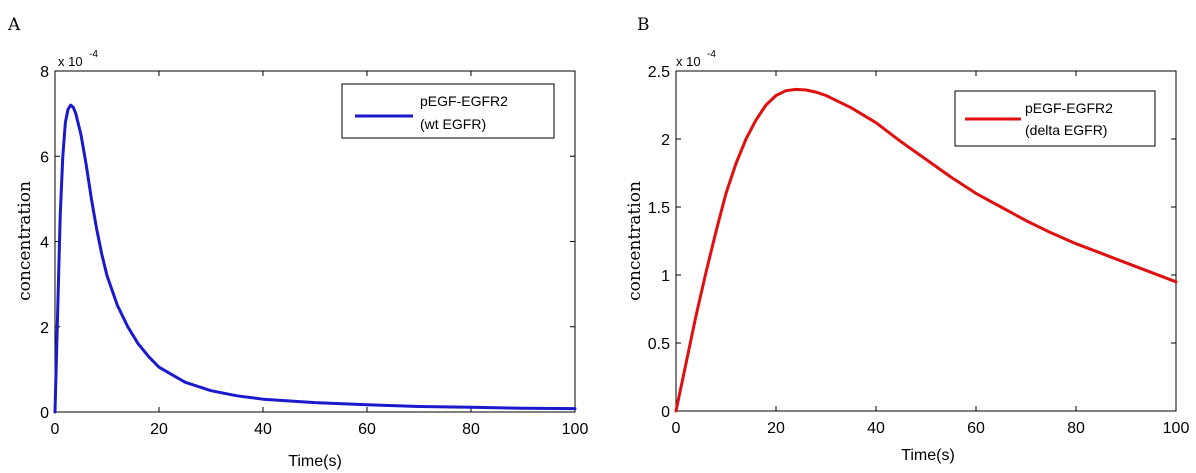  What do you see at coordinates (44, 413) in the screenshot?
I see `panel-a-y-tick-label: 0` at bounding box center [44, 413].